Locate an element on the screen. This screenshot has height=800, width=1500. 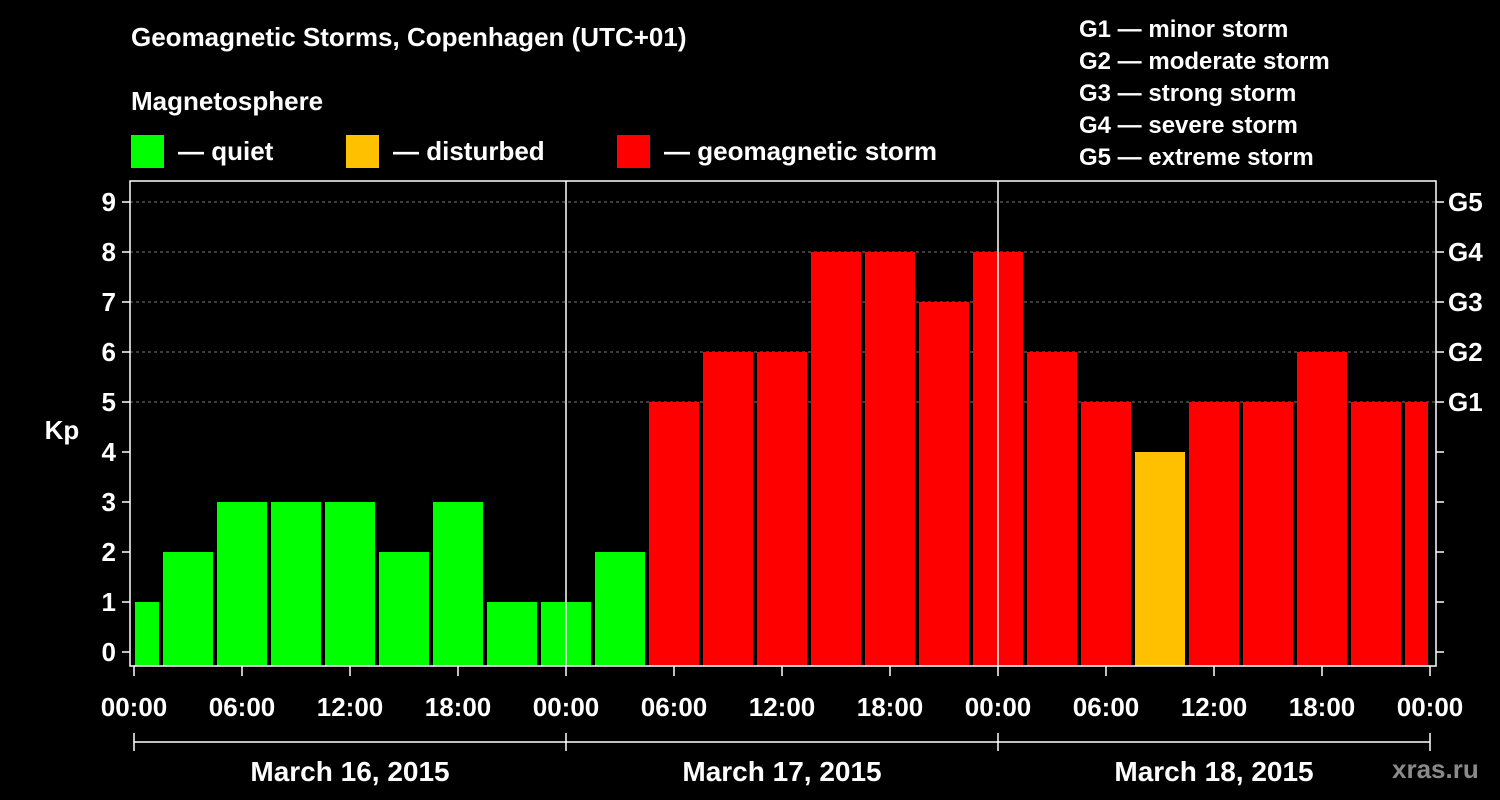
g-scale-item-g1: G1 — minor storm is located at coordinates (1184, 29).